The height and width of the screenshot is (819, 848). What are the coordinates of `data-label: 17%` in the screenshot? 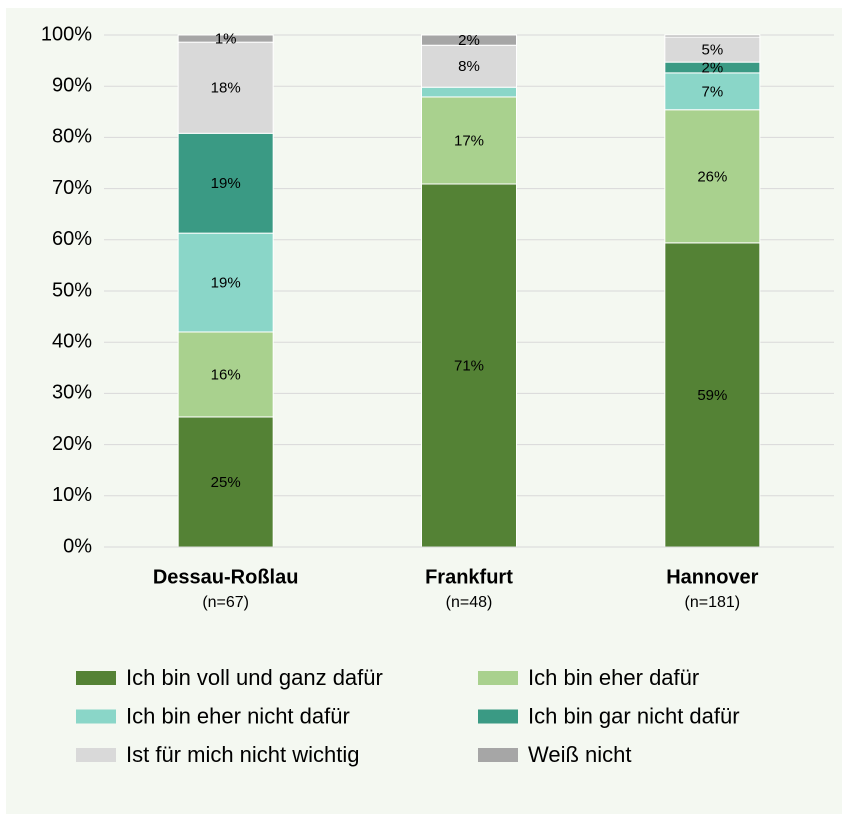 It's located at (469, 140).